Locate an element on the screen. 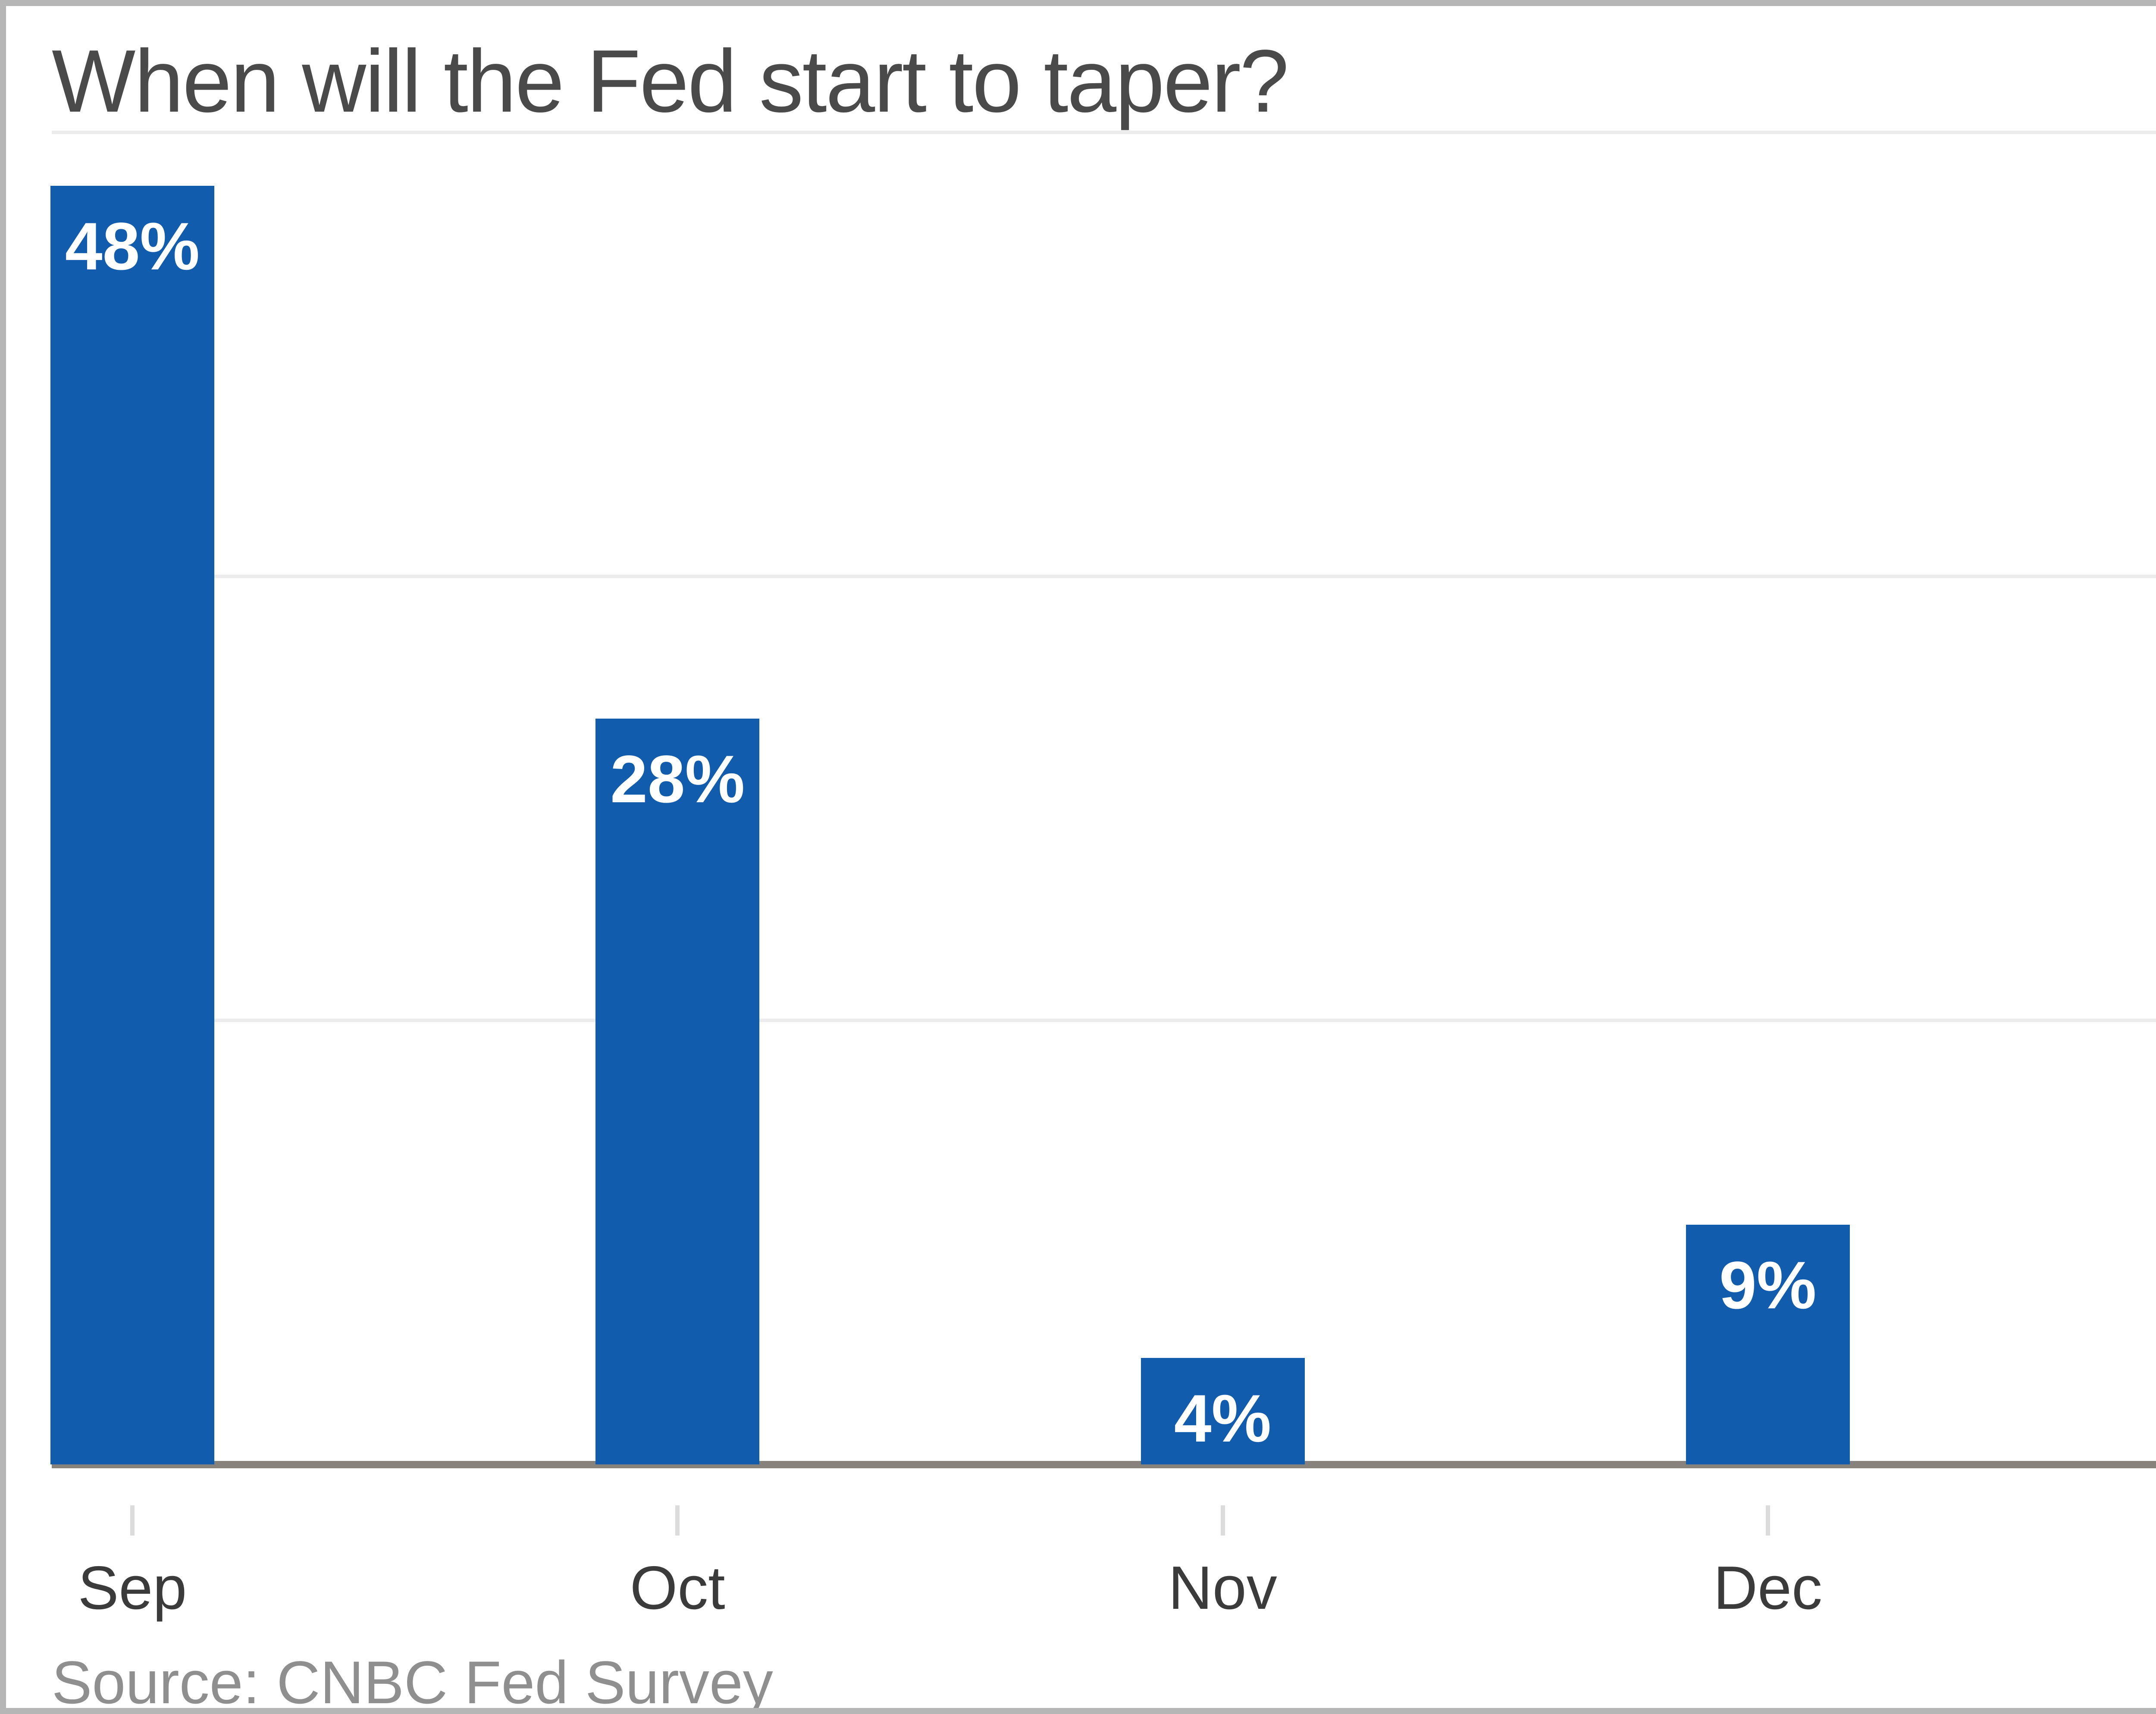  bar-value-label: 9% is located at coordinates (1768, 1285).